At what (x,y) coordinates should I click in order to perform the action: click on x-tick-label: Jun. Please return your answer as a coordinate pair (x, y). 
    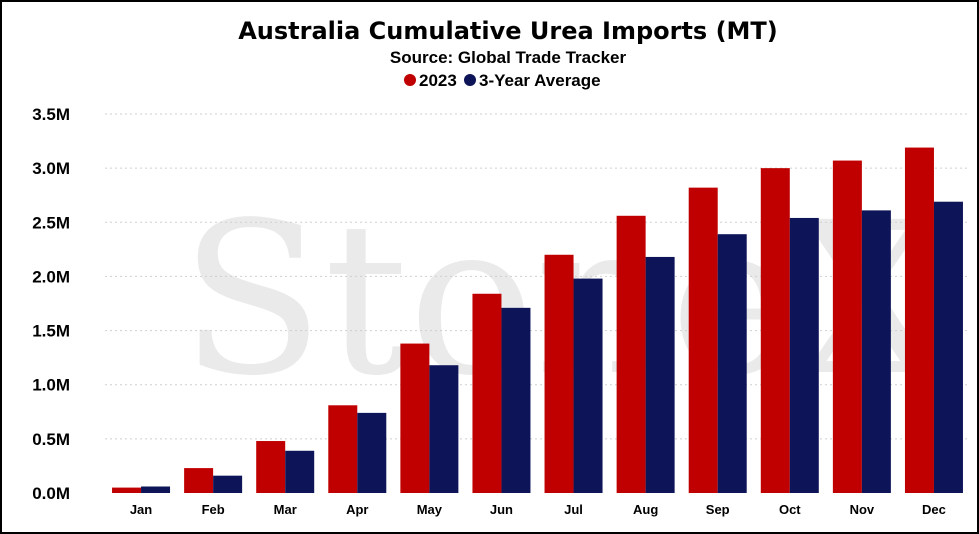
    Looking at the image, I should click on (501, 509).